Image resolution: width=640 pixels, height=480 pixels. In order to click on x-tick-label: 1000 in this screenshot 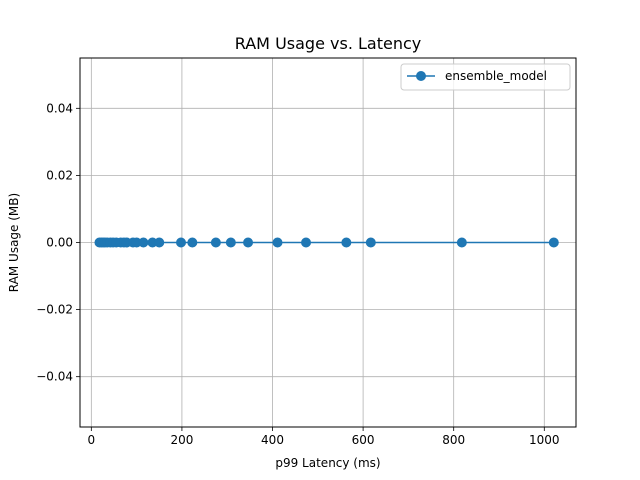, I will do `click(544, 440)`.